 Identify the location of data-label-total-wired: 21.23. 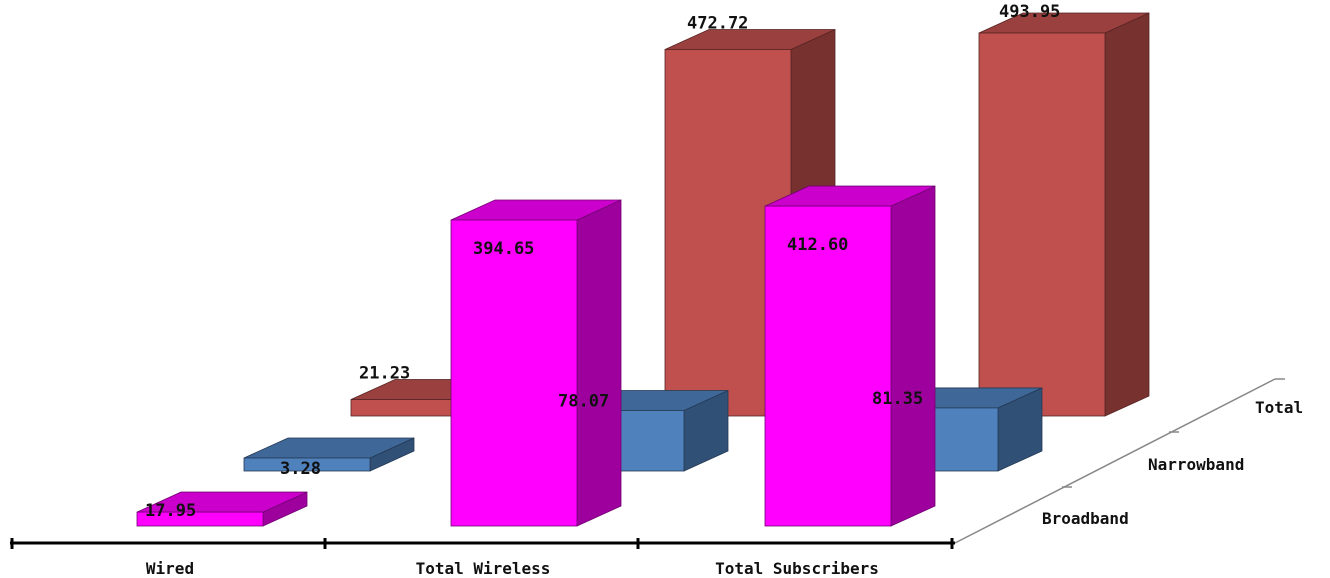
(384, 374).